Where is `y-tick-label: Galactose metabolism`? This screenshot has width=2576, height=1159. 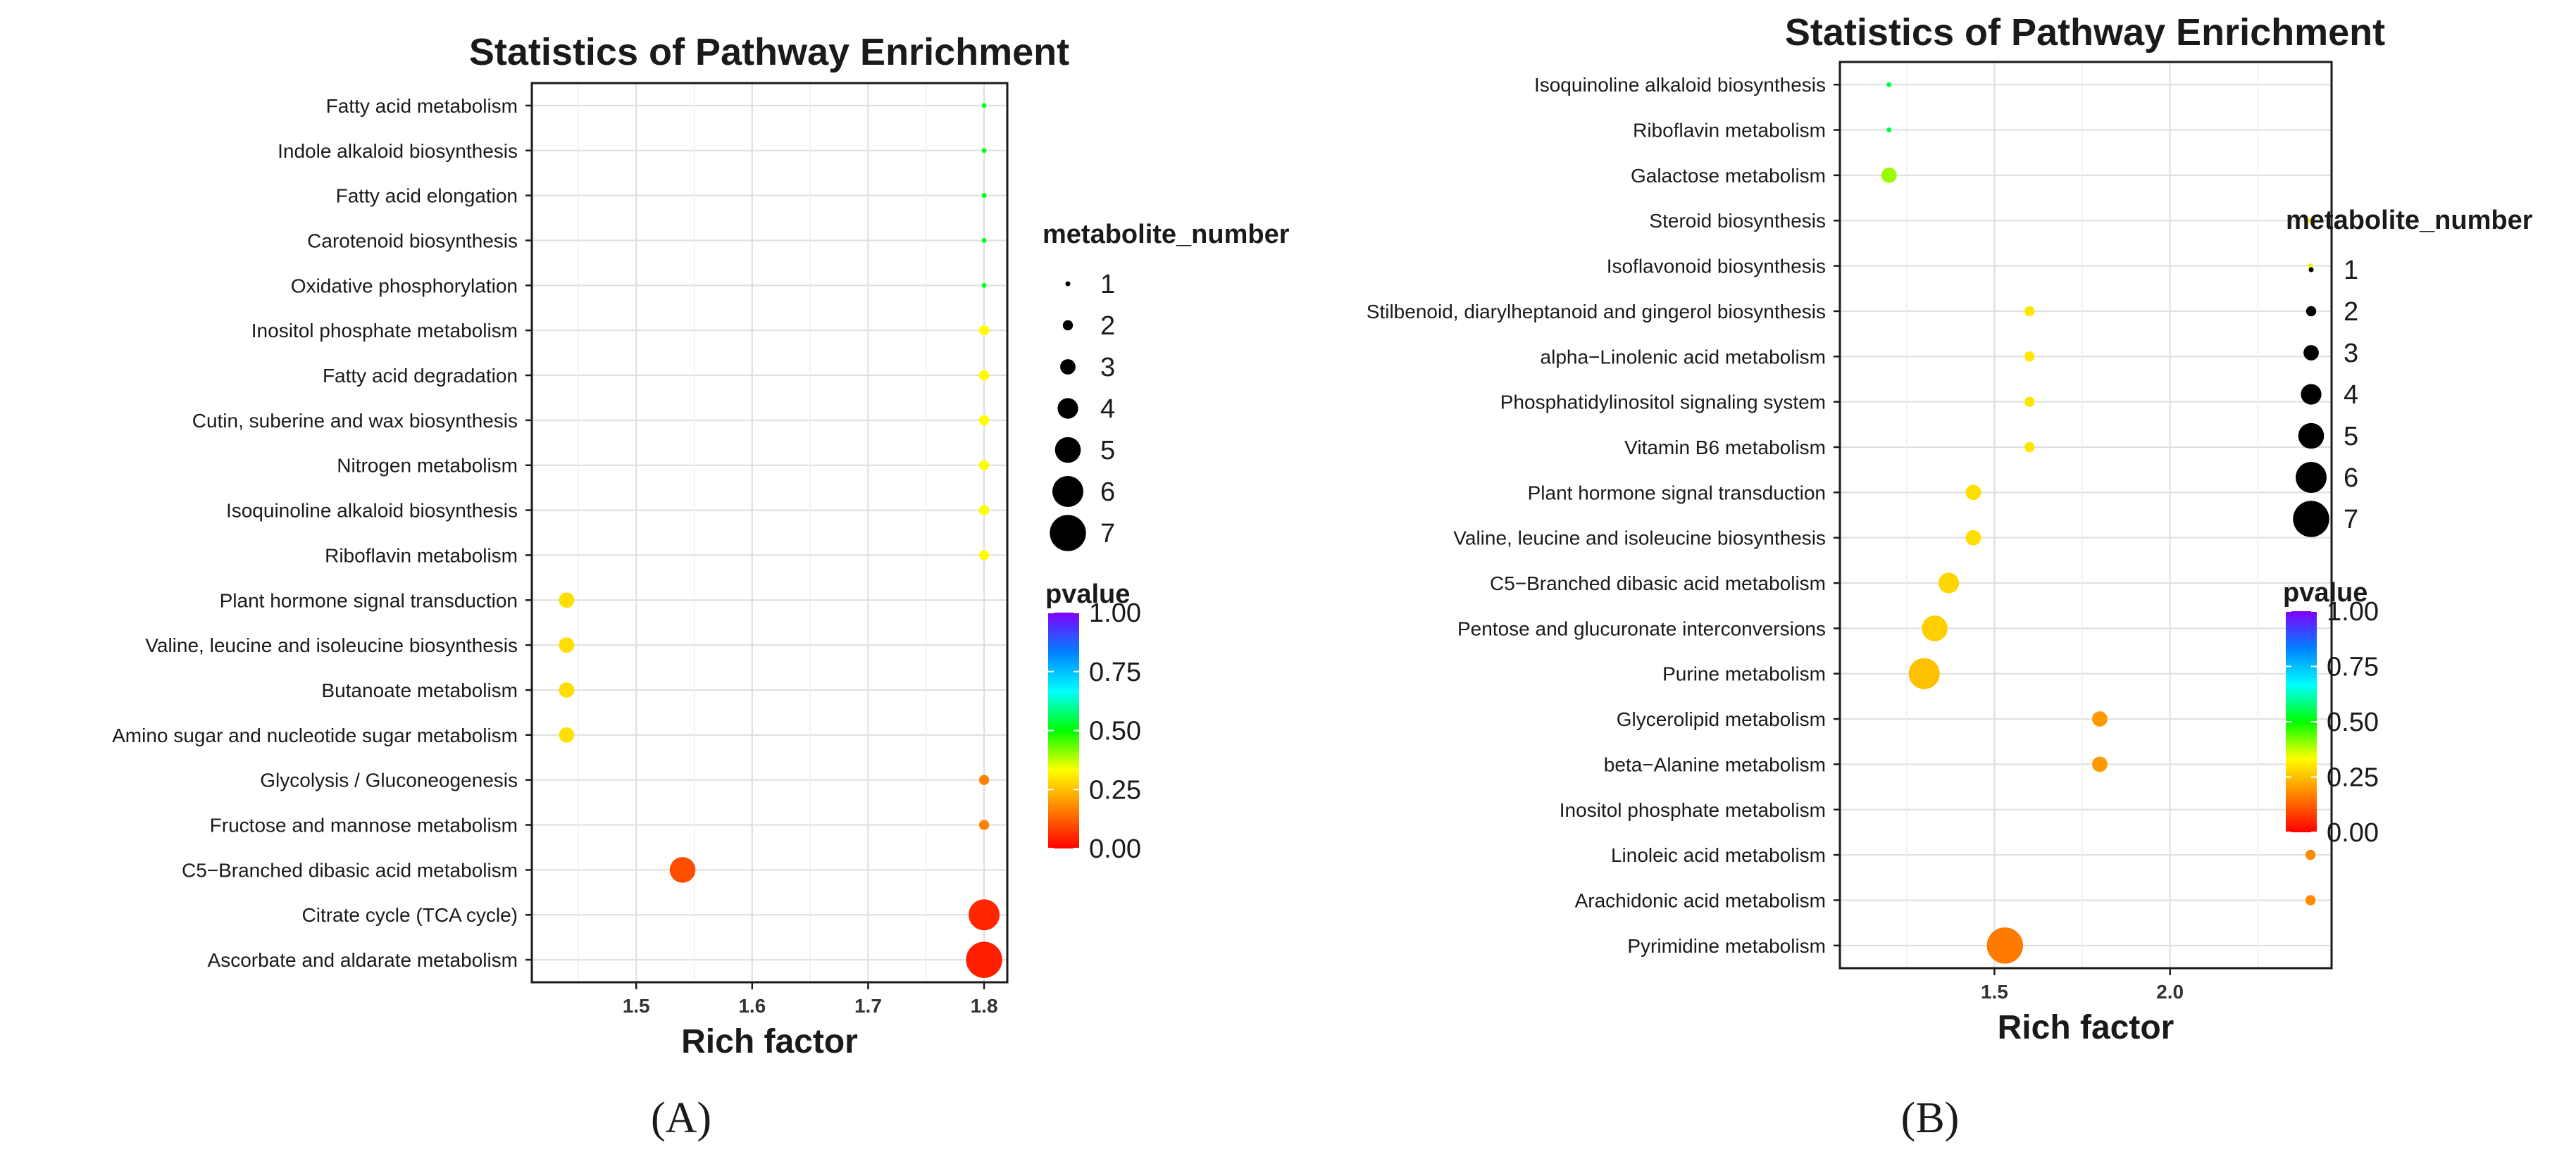 y-tick-label: Galactose metabolism is located at coordinates (1729, 176).